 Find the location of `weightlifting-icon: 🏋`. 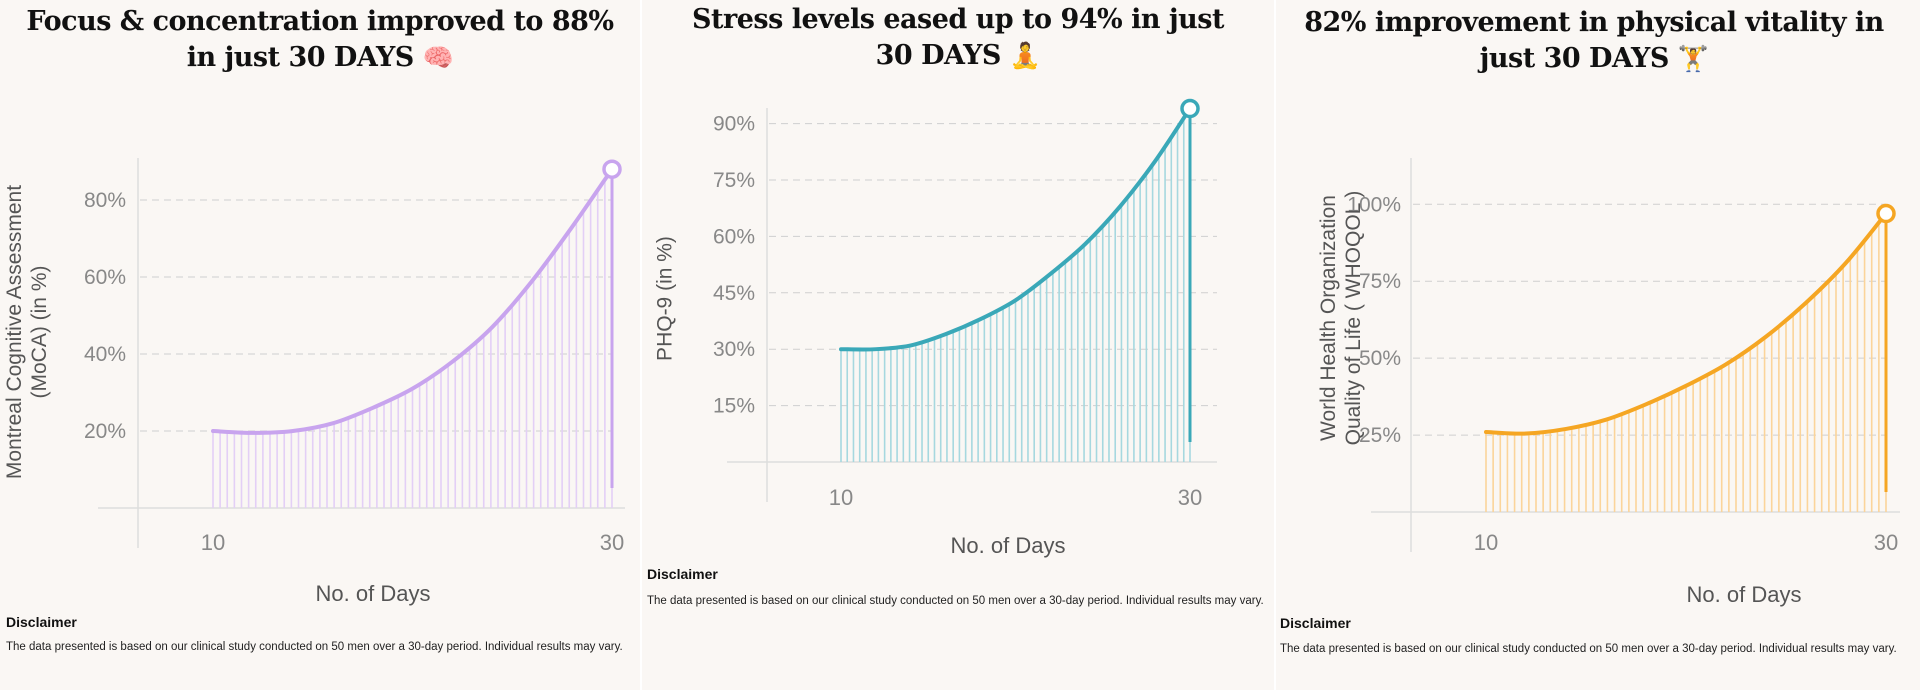

weightlifting-icon: 🏋 is located at coordinates (1693, 58).